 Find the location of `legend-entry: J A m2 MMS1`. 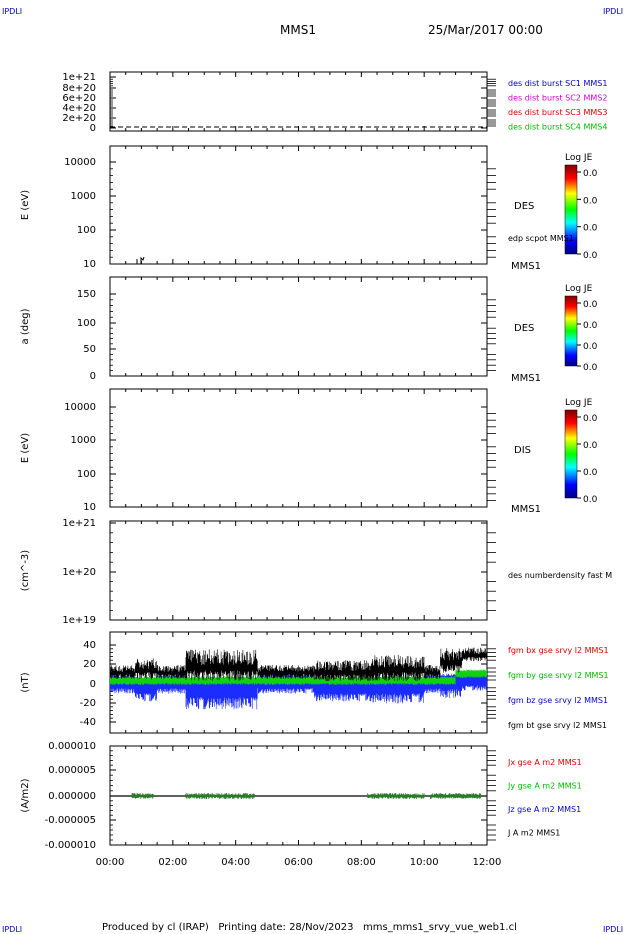

legend-entry: J A m2 MMS1 is located at coordinates (533, 833).